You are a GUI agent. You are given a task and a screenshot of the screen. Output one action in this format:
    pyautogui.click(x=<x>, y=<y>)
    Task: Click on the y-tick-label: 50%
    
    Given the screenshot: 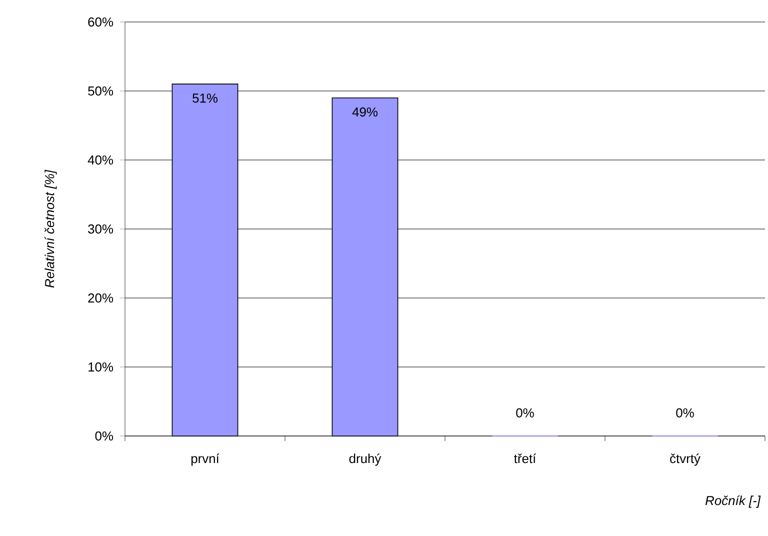 What is the action you would take?
    pyautogui.click(x=101, y=91)
    